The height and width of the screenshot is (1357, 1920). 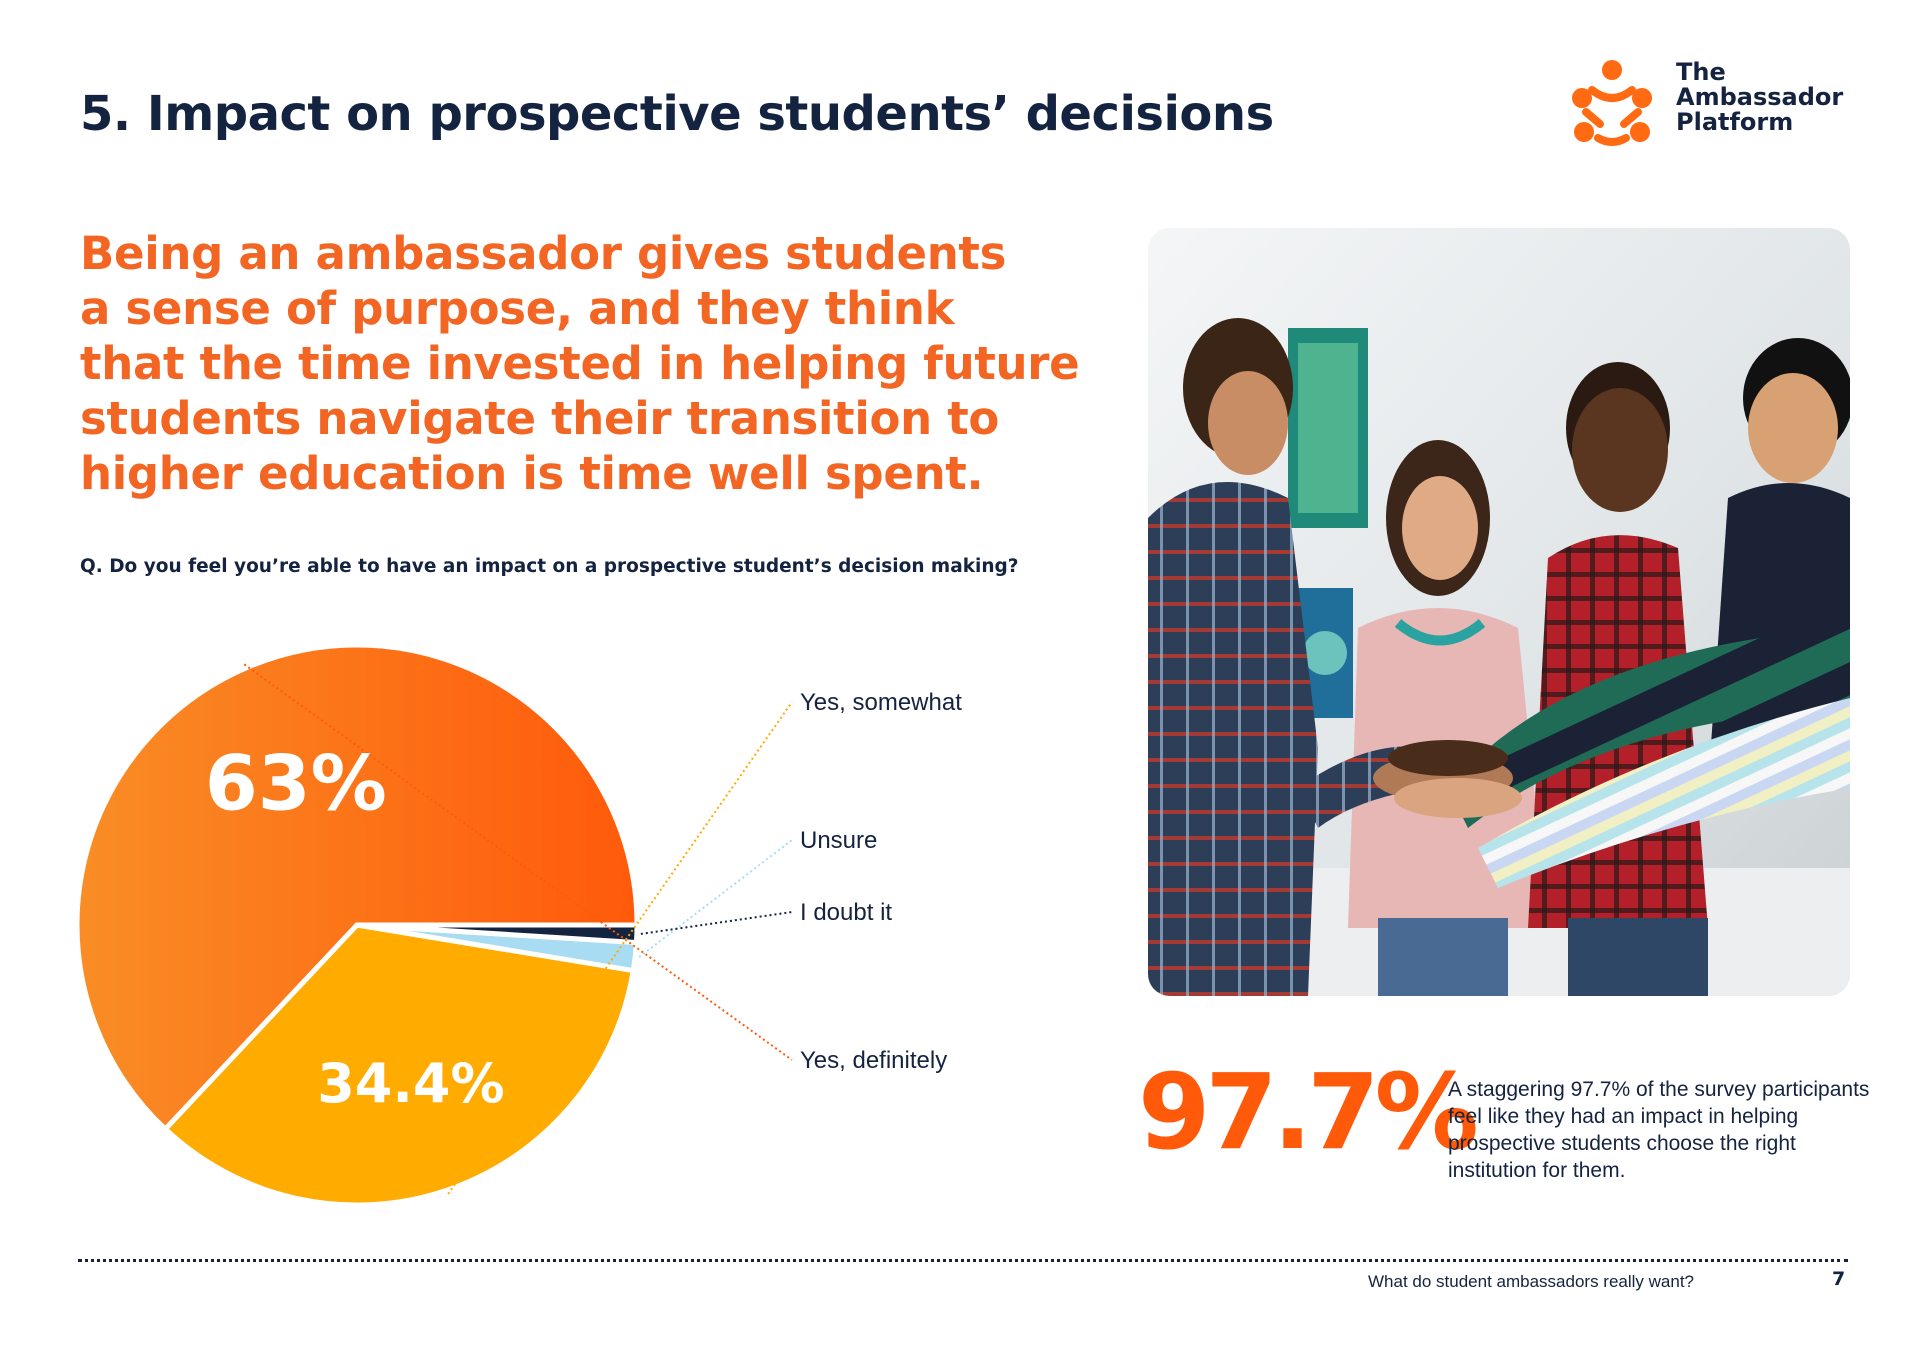 I want to click on brand-logo: The Ambassador Platform, so click(x=1720, y=103).